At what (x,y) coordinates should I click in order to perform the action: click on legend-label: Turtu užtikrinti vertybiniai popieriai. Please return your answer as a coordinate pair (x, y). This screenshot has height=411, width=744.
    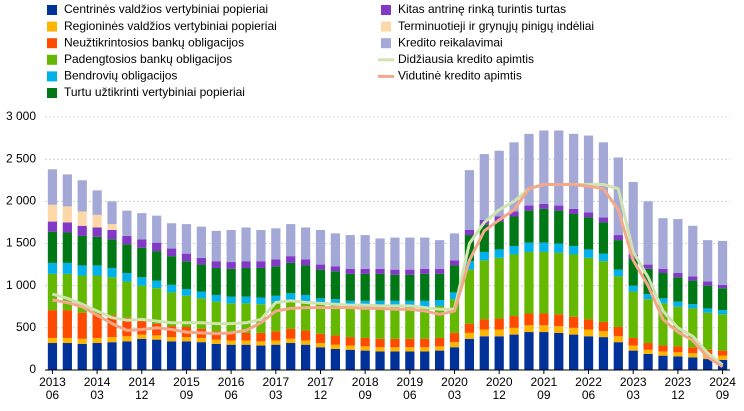
    Looking at the image, I should click on (154, 92).